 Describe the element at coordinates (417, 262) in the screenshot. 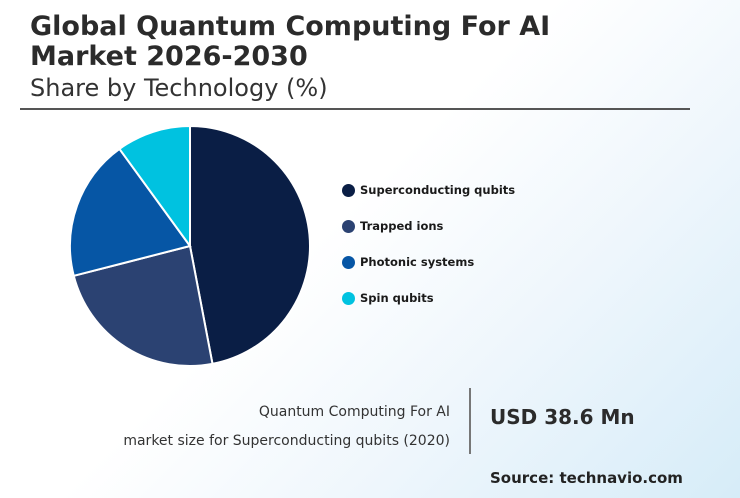

I see `legend-label: Photonic systems` at that location.